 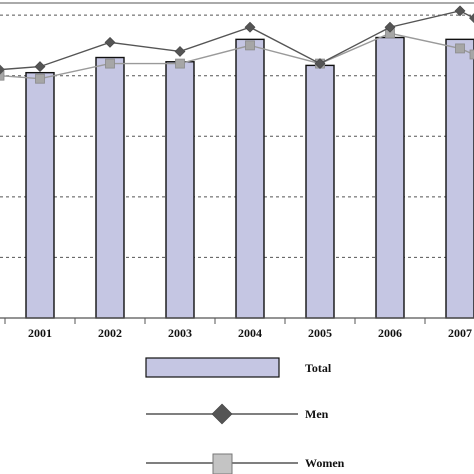 I want to click on line-series-men, so click(x=237, y=40).